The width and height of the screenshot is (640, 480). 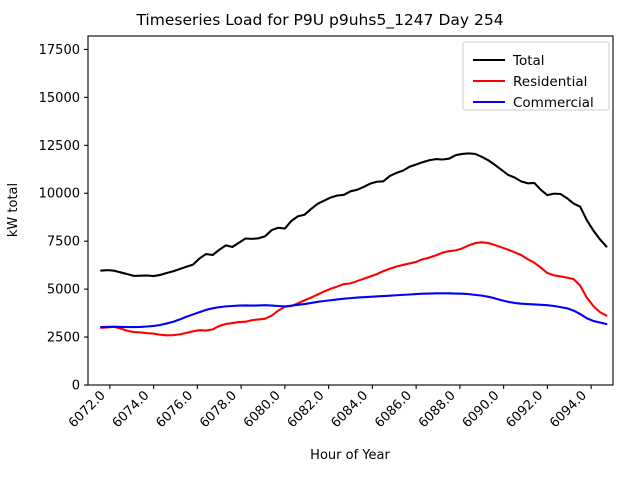 What do you see at coordinates (63, 242) in the screenshot?
I see `y-tick-label: 7500` at bounding box center [63, 242].